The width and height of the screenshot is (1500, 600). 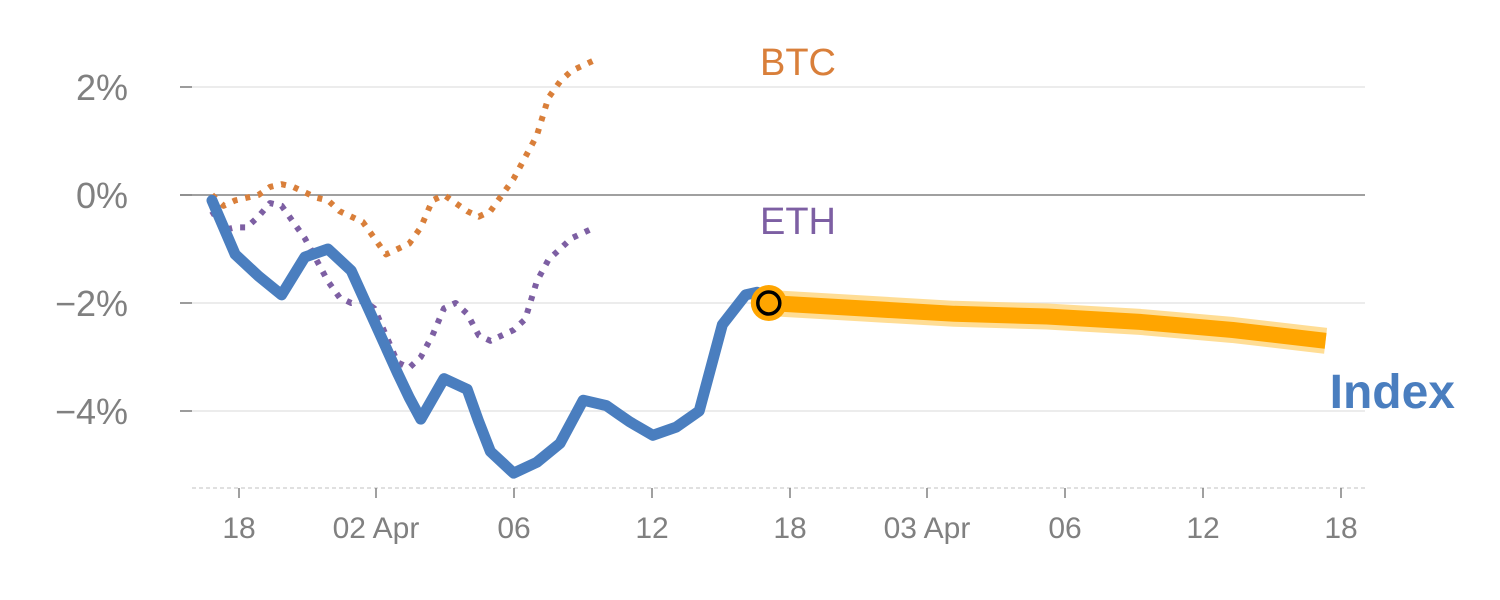 What do you see at coordinates (376, 528) in the screenshot?
I see `x-tick-label: 02 Apr` at bounding box center [376, 528].